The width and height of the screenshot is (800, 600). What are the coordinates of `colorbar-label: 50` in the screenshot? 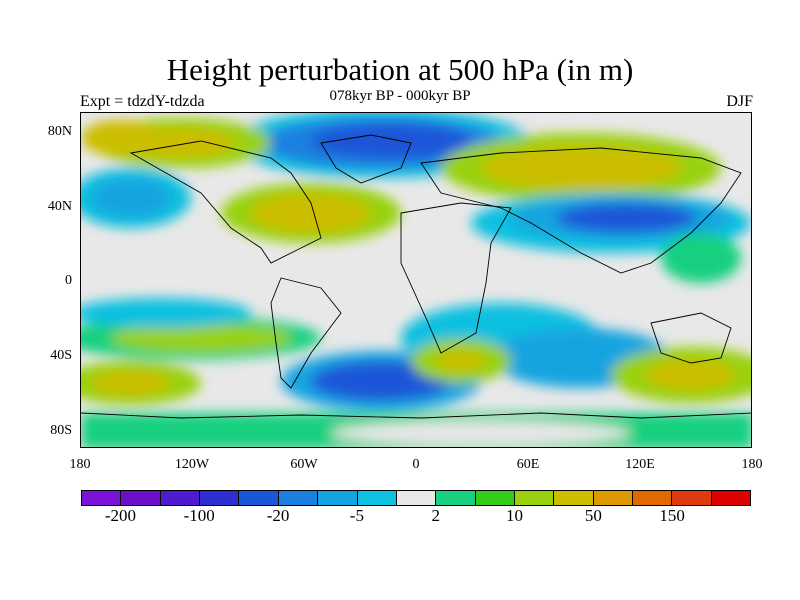 It's located at (593, 515).